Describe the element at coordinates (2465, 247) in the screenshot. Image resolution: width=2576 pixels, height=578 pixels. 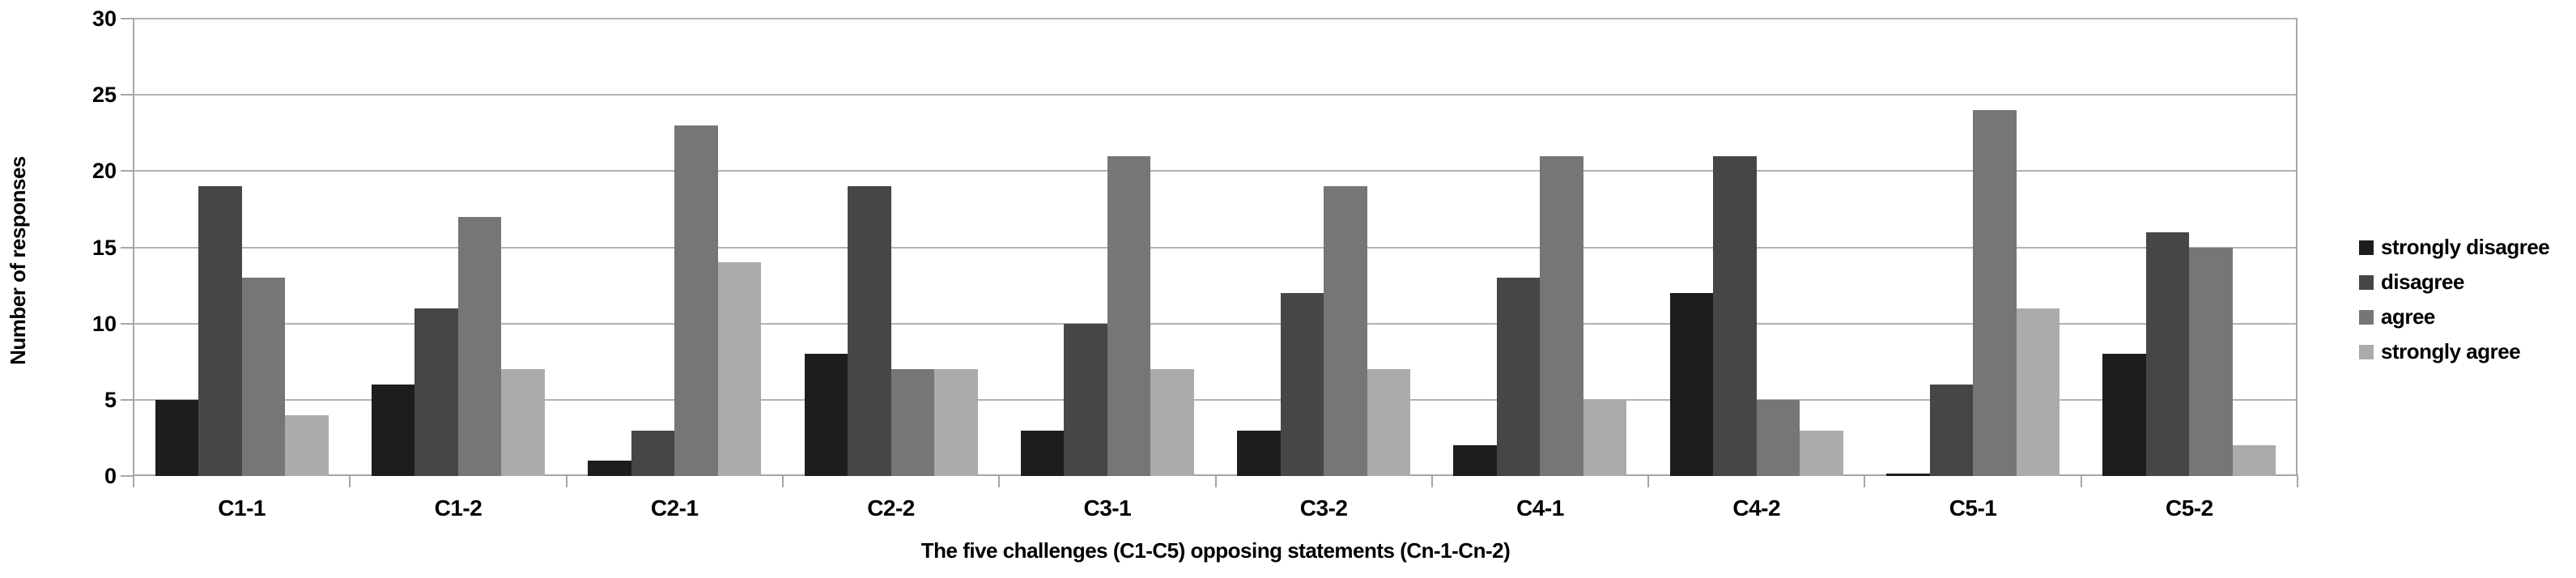
I see `legend-label: strongly disagree` at that location.